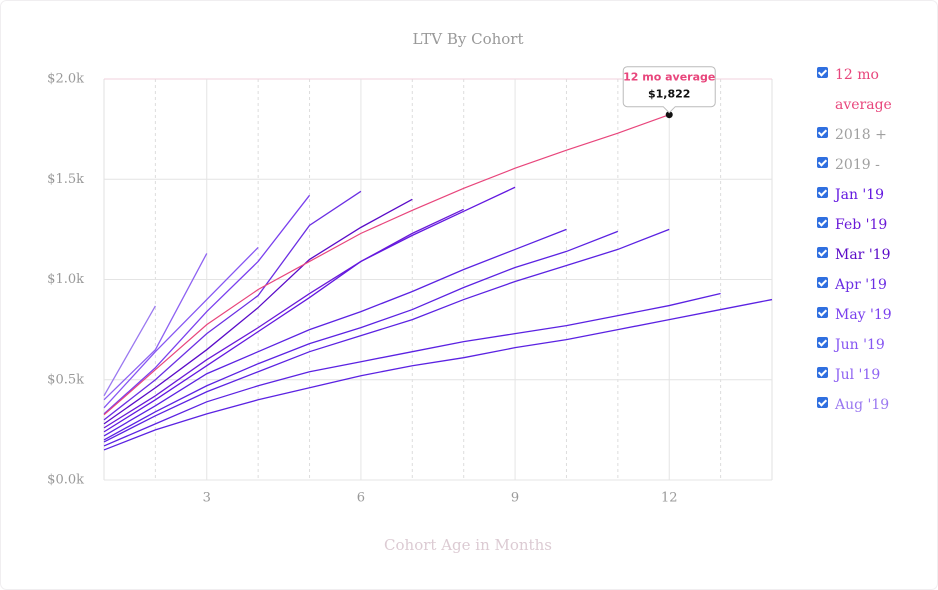 Image resolution: width=938 pixels, height=590 pixels. I want to click on legend-item: Jan '19, so click(867, 195).